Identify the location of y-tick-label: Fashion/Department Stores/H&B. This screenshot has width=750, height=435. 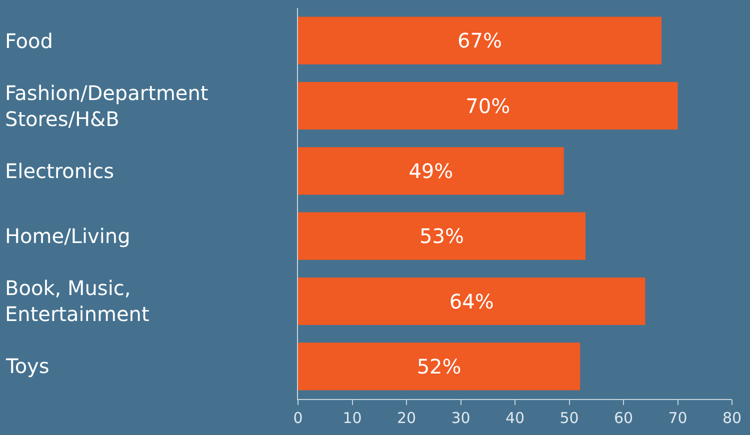
(106, 106).